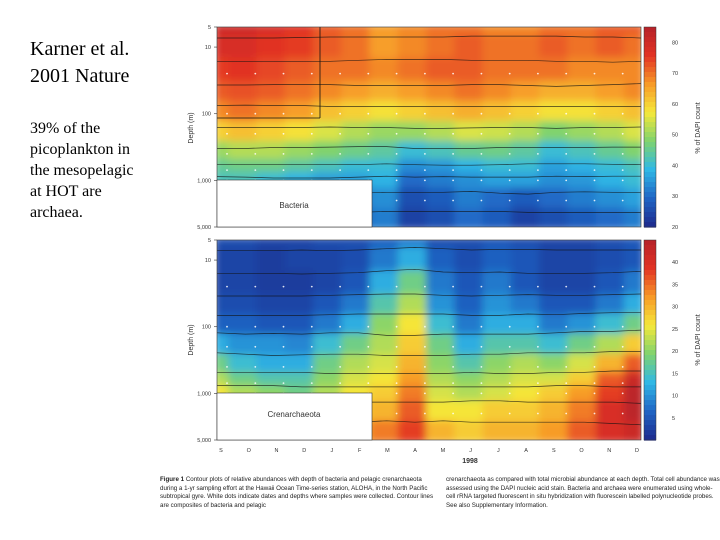  I want to click on crenarchaeota-colorbar-tick-label: 5, so click(673, 419).